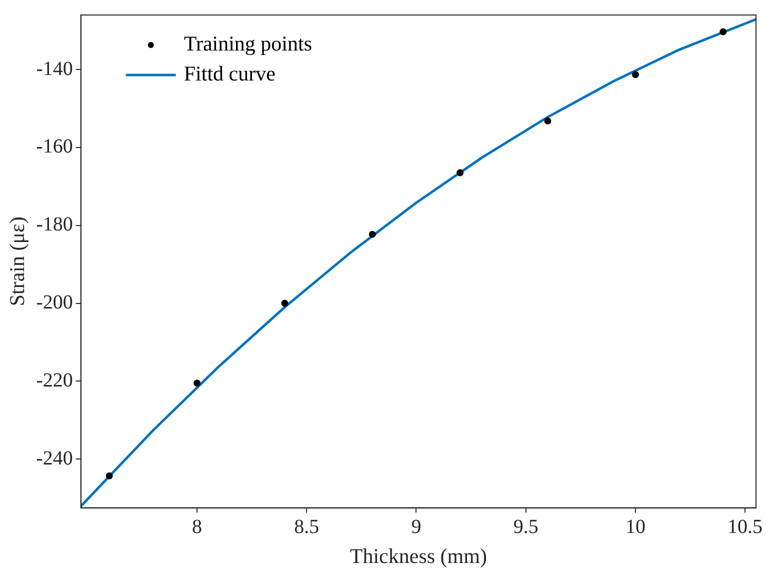 This screenshot has width=766, height=574. What do you see at coordinates (197, 527) in the screenshot?
I see `x-tick-label: 8` at bounding box center [197, 527].